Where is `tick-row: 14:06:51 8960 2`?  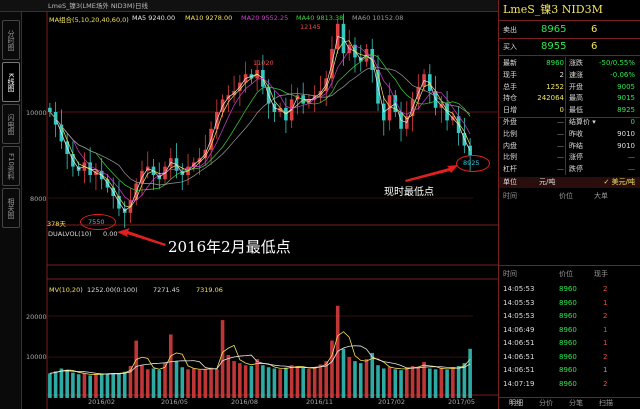
tick-row: 14:06:51 8960 2 is located at coordinates (569, 357).